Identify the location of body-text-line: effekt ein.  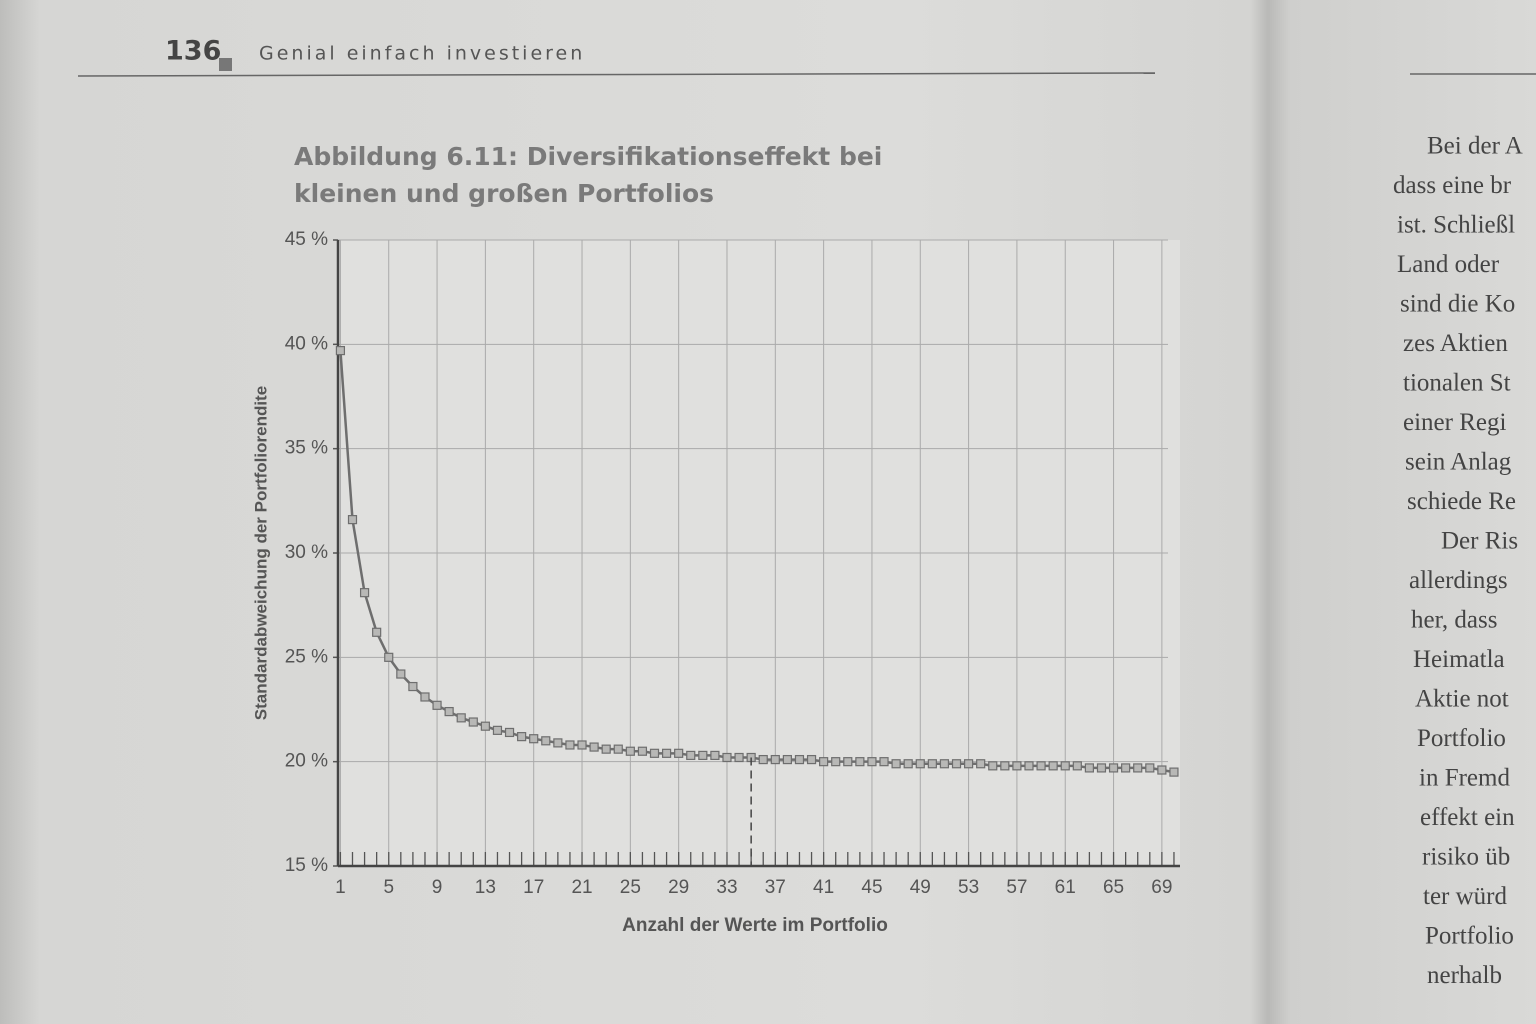
(1467, 817).